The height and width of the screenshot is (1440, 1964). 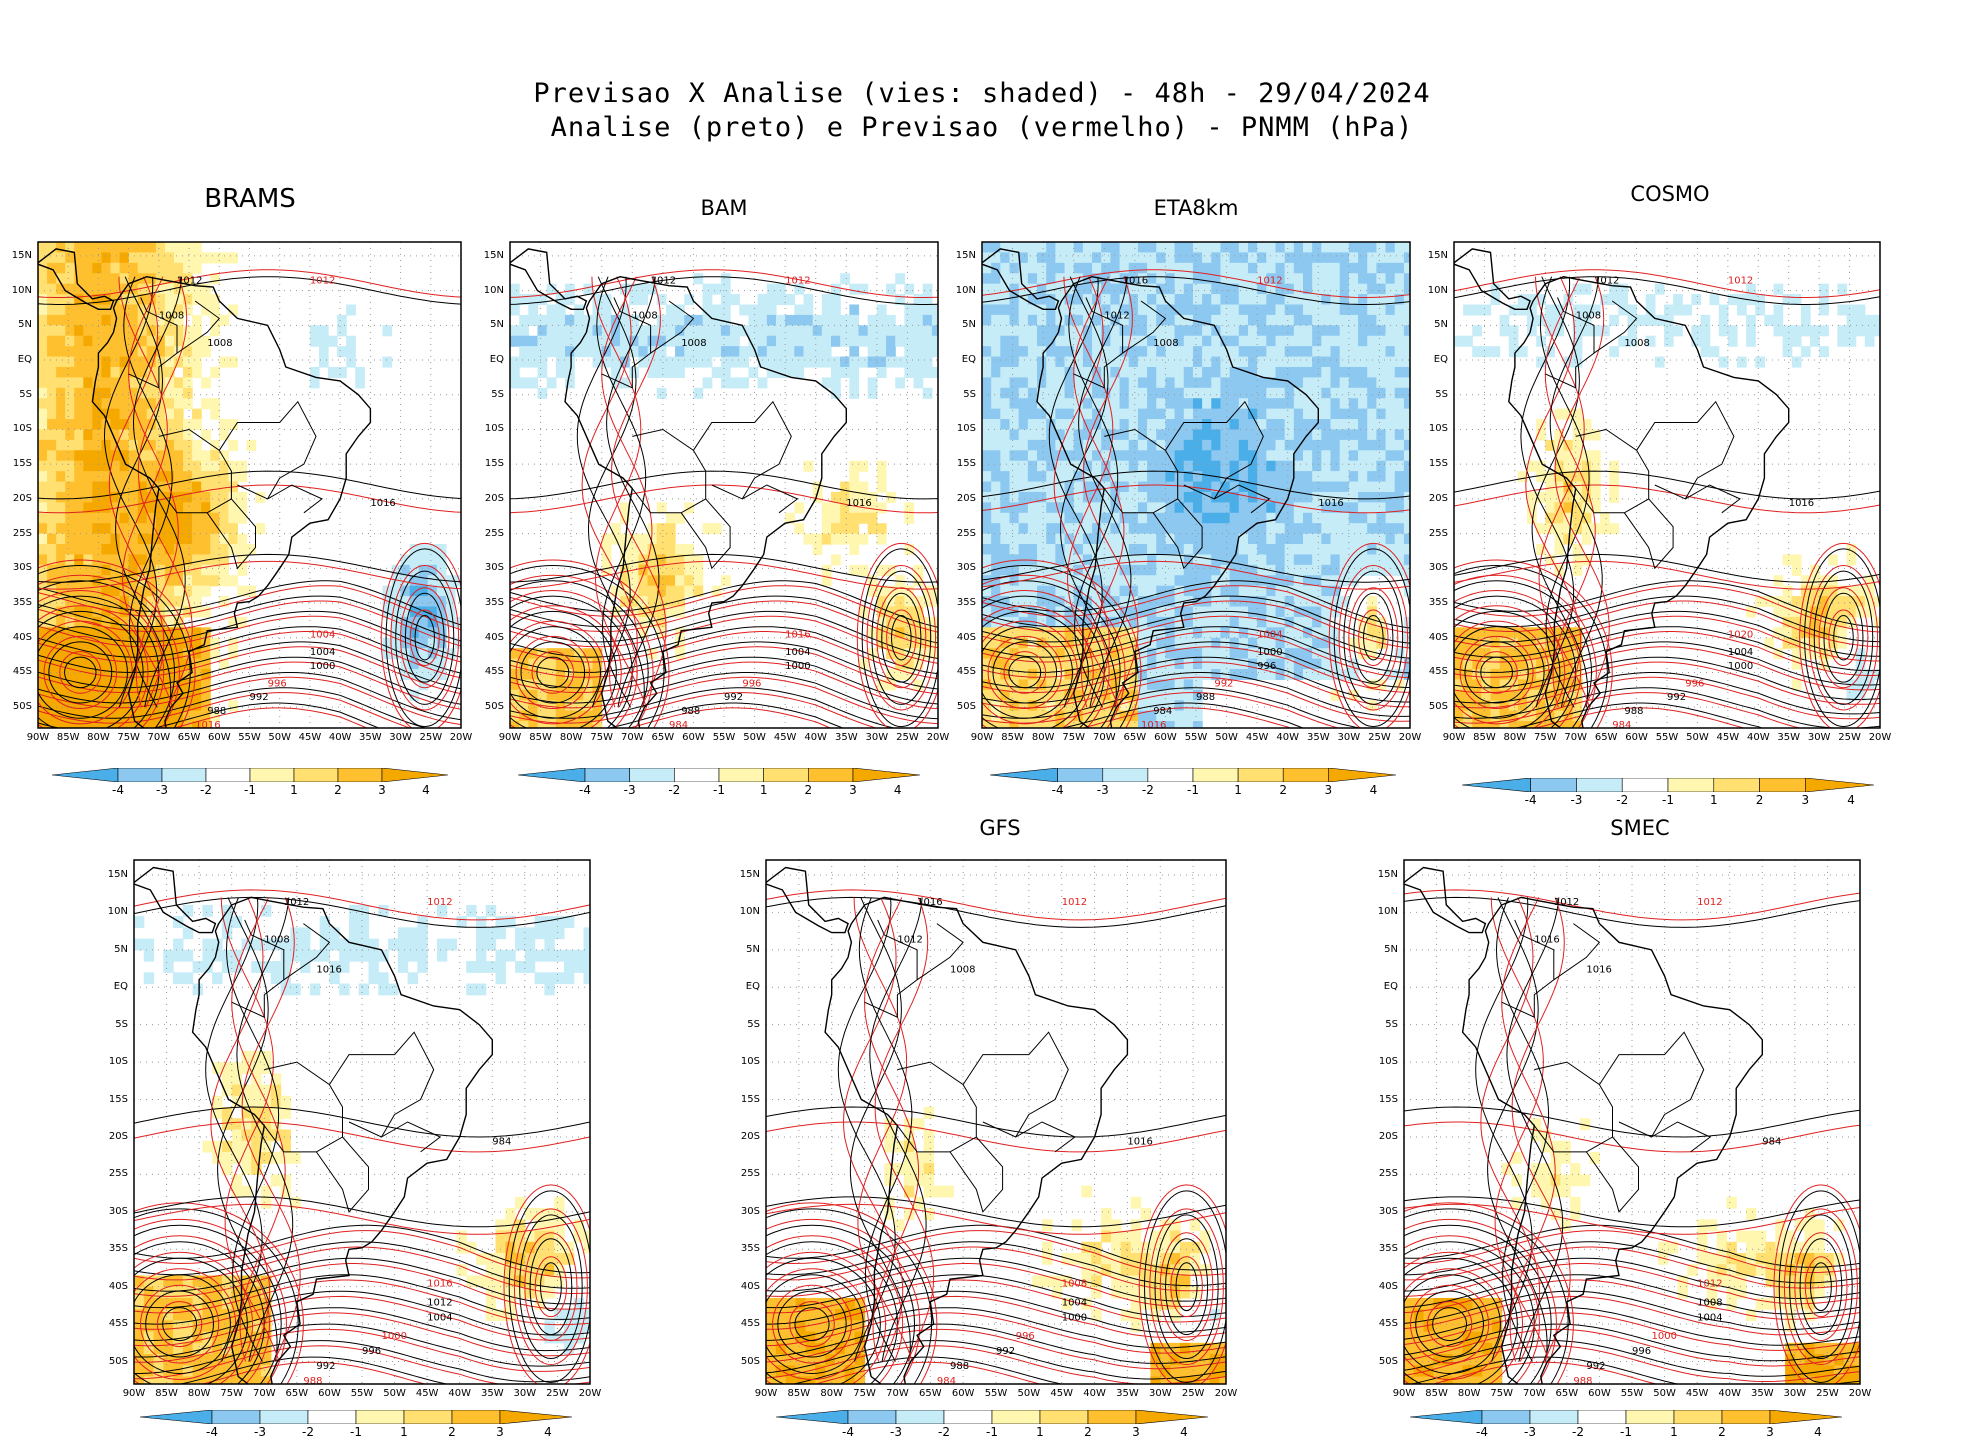 I want to click on panel-title: ETA8km, so click(x=1196, y=208).